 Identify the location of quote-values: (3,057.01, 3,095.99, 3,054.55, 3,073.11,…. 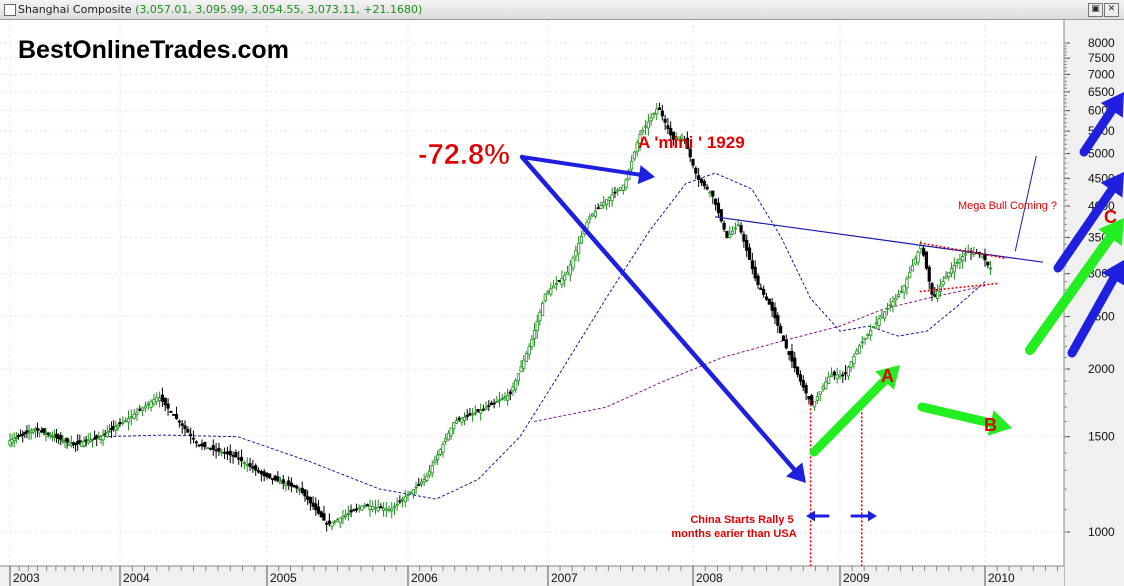
(279, 9).